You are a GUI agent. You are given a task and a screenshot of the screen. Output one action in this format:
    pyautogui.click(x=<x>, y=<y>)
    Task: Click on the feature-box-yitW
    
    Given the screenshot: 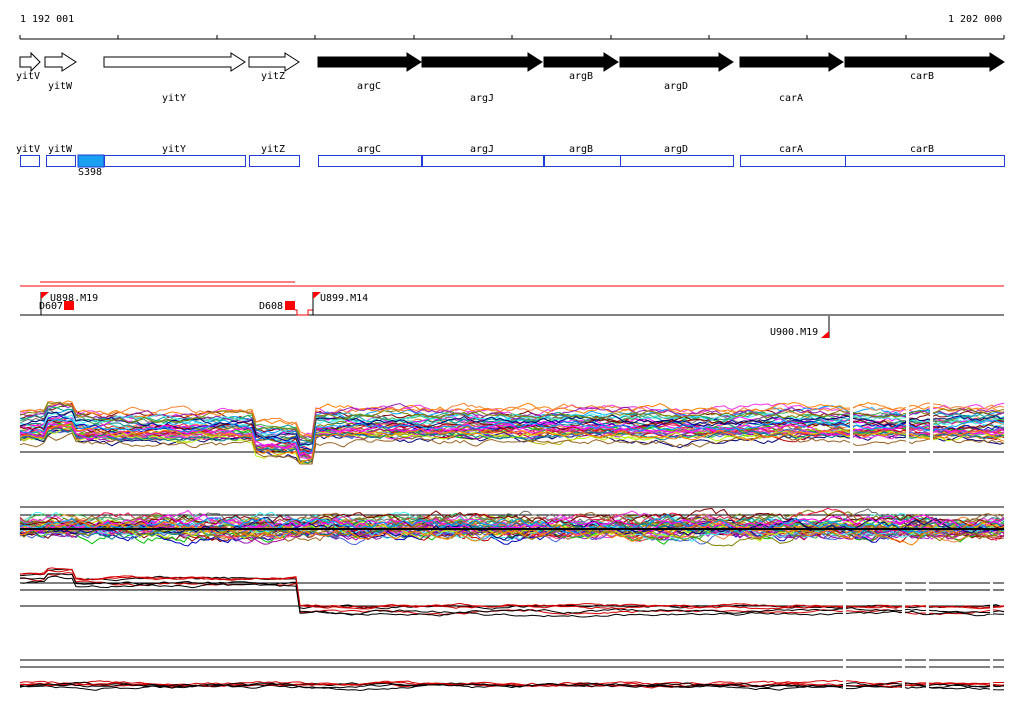 What is the action you would take?
    pyautogui.click(x=61, y=161)
    